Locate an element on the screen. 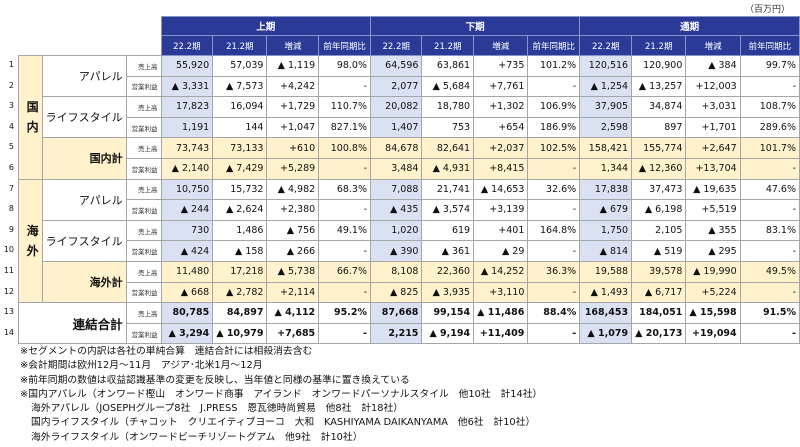 The height and width of the screenshot is (447, 800). value-cell: +735 is located at coordinates (501, 66).